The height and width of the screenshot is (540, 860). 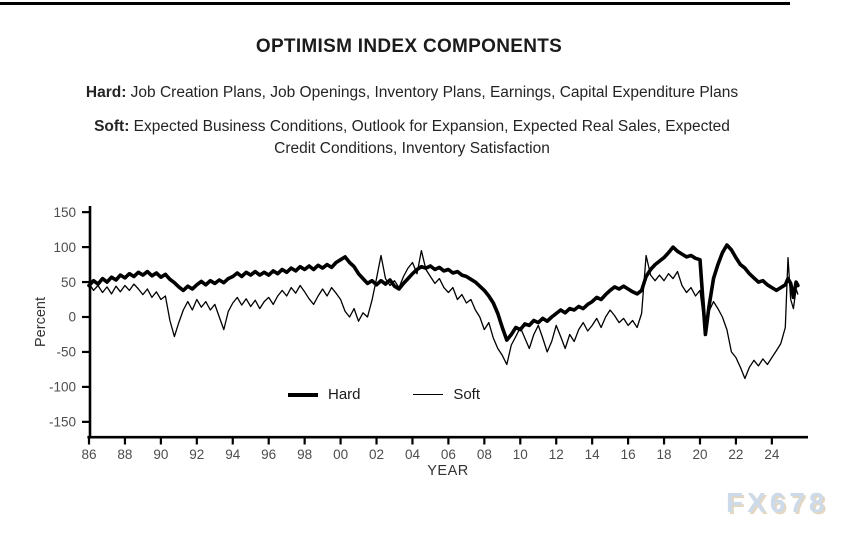 What do you see at coordinates (64, 212) in the screenshot?
I see `svg-text: 150` at bounding box center [64, 212].